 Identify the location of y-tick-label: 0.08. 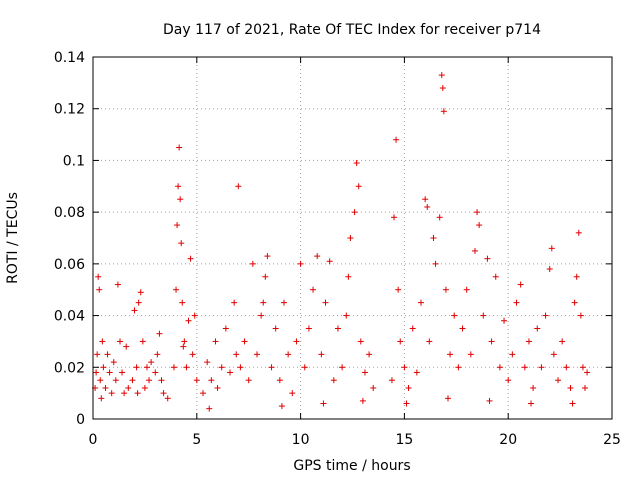
(69, 213).